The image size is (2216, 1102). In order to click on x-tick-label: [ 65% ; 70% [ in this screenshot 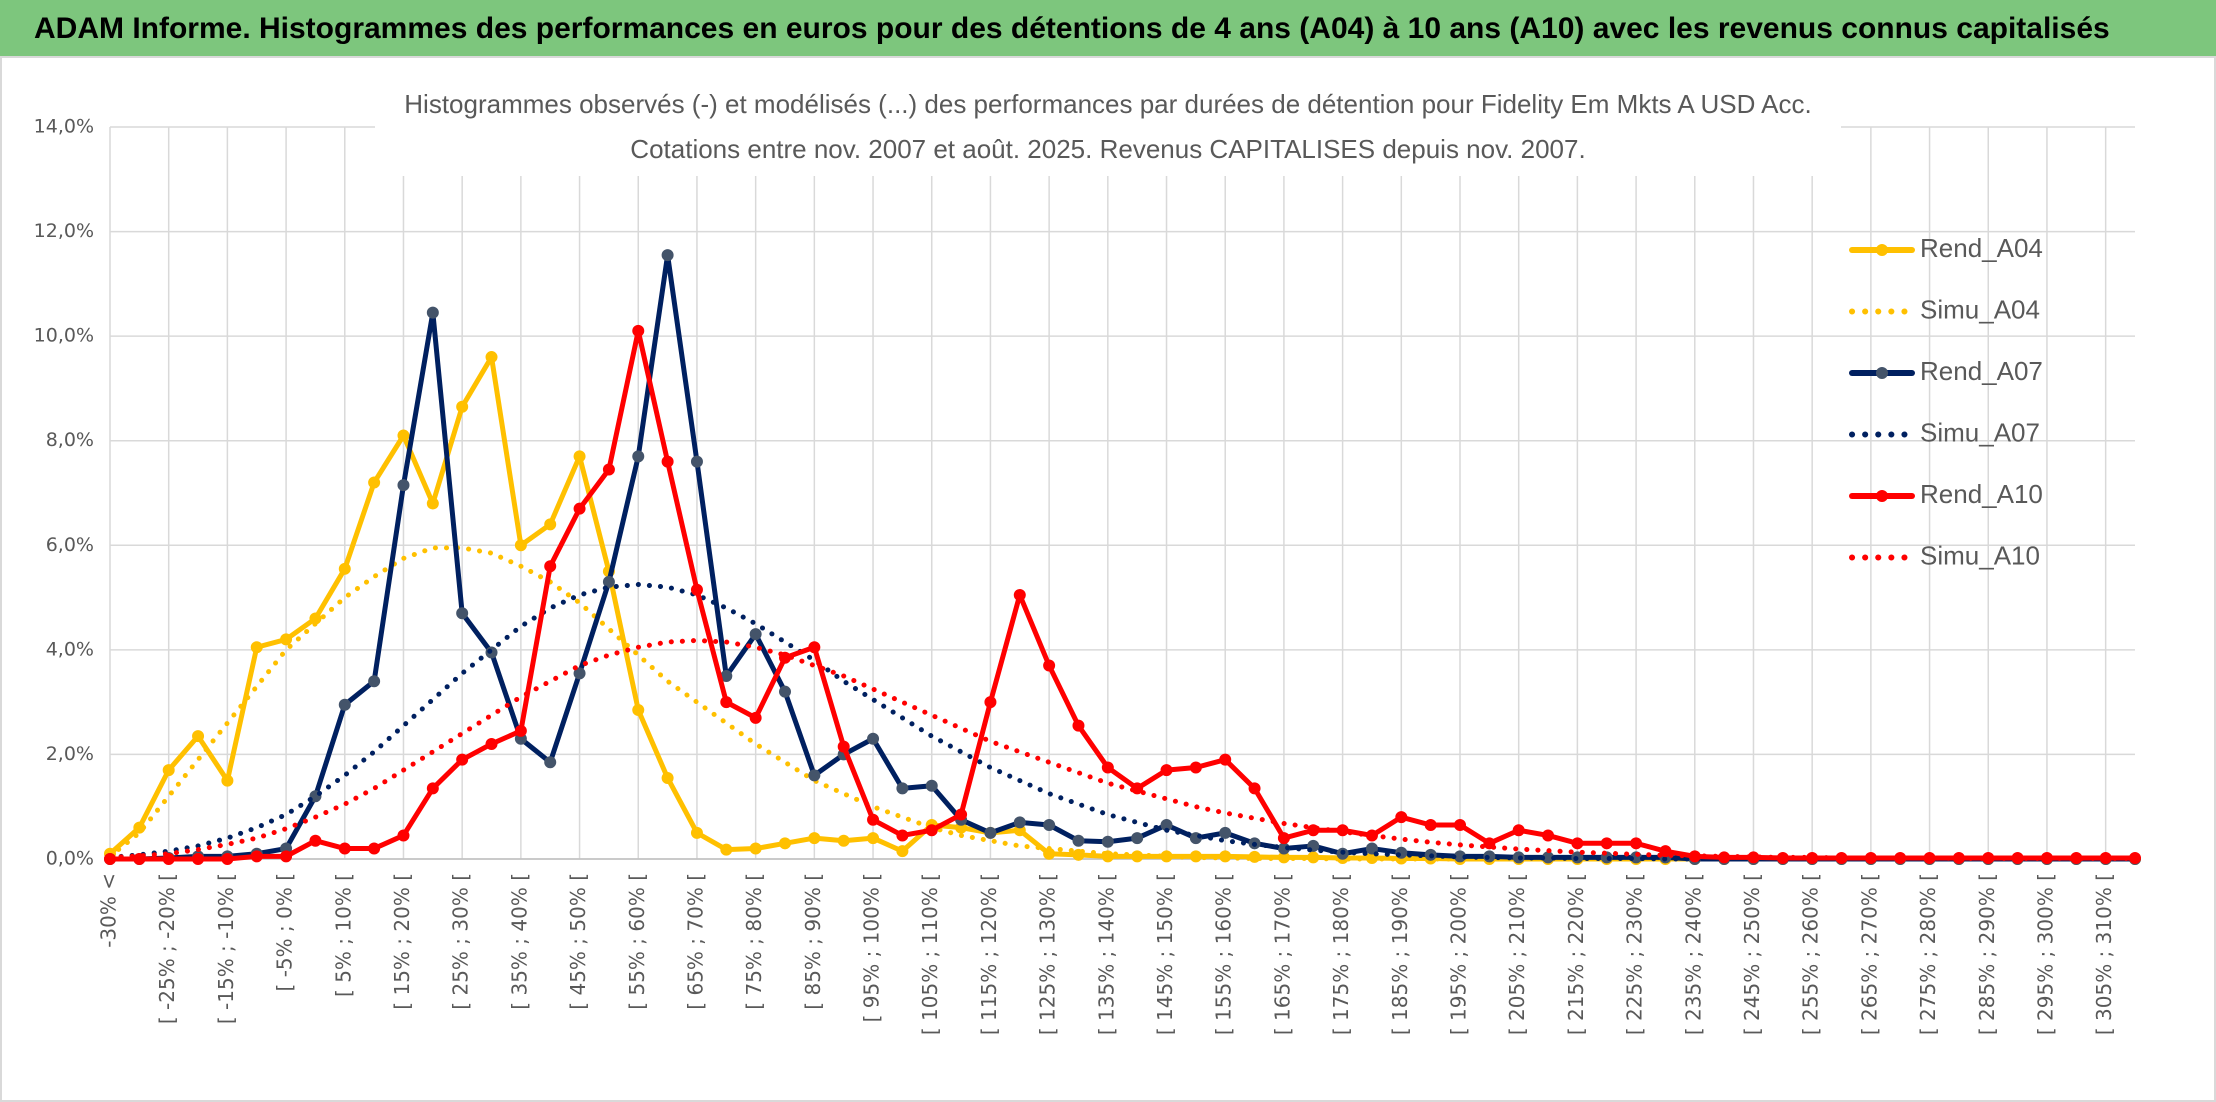, I will do `click(695, 941)`.